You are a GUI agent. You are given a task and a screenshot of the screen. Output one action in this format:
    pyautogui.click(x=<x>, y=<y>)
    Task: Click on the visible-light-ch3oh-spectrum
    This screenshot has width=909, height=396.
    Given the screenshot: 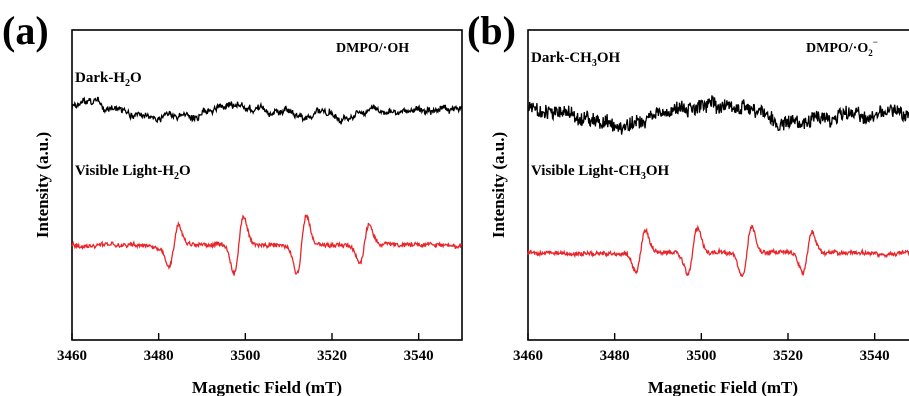 What is the action you would take?
    pyautogui.click(x=718, y=250)
    